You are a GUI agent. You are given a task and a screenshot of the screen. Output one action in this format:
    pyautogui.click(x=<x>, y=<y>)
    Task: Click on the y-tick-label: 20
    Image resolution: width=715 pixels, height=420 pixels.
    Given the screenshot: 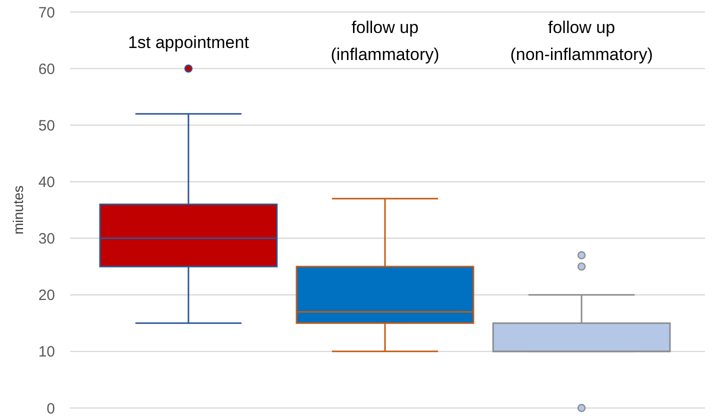 What is the action you would take?
    pyautogui.click(x=46, y=295)
    